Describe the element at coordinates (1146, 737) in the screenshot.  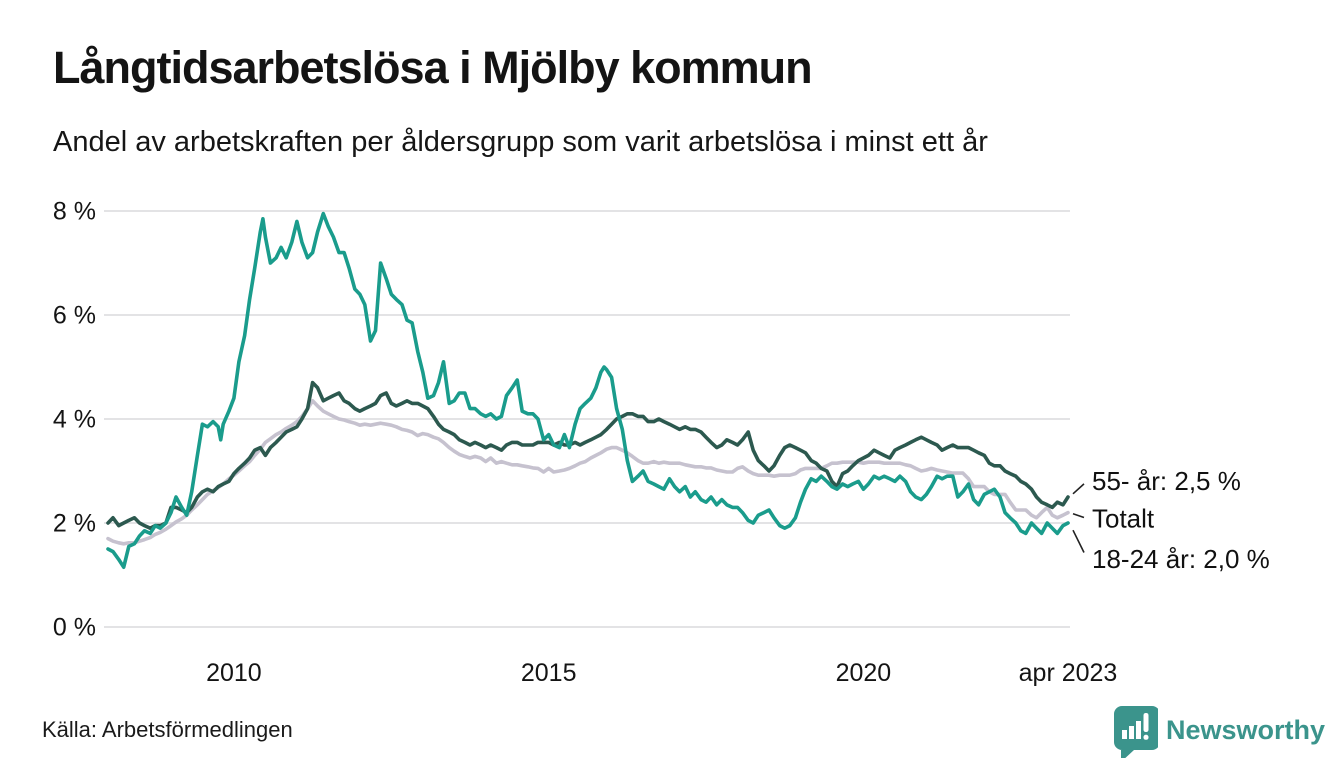
I see `exclamation-dot` at that location.